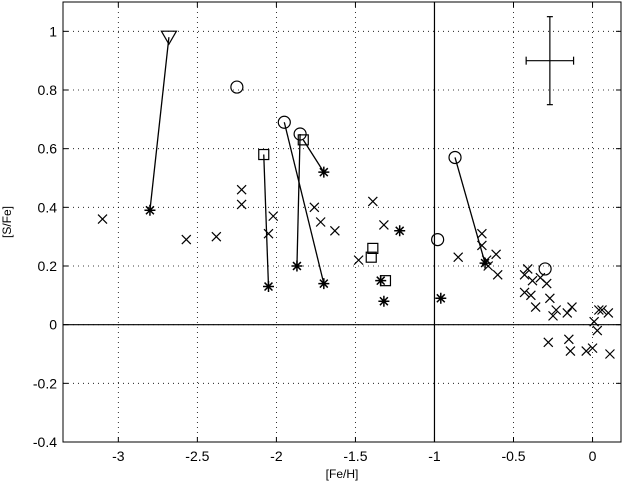 The width and height of the screenshot is (622, 485). What do you see at coordinates (48, 207) in the screenshot?
I see `y-tick-label: 0.4` at bounding box center [48, 207].